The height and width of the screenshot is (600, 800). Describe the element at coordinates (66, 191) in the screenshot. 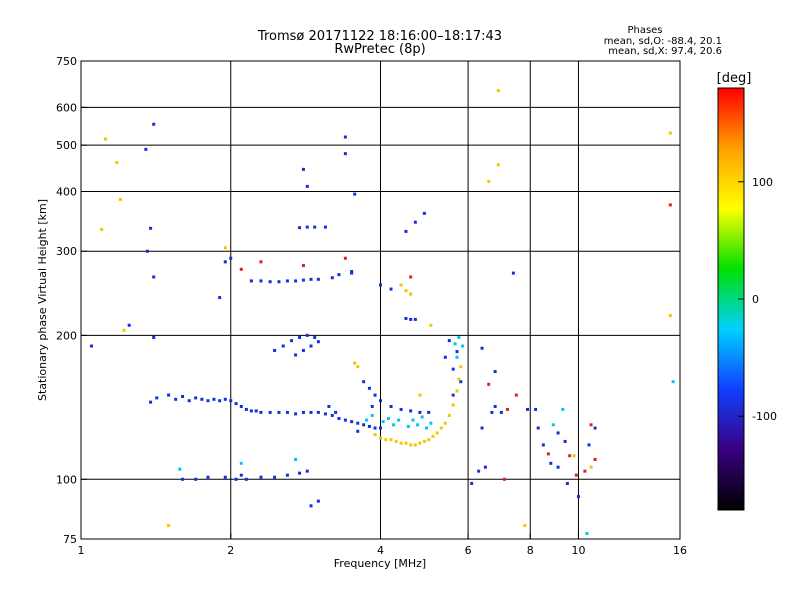

I see `y-tick-label: 400` at that location.